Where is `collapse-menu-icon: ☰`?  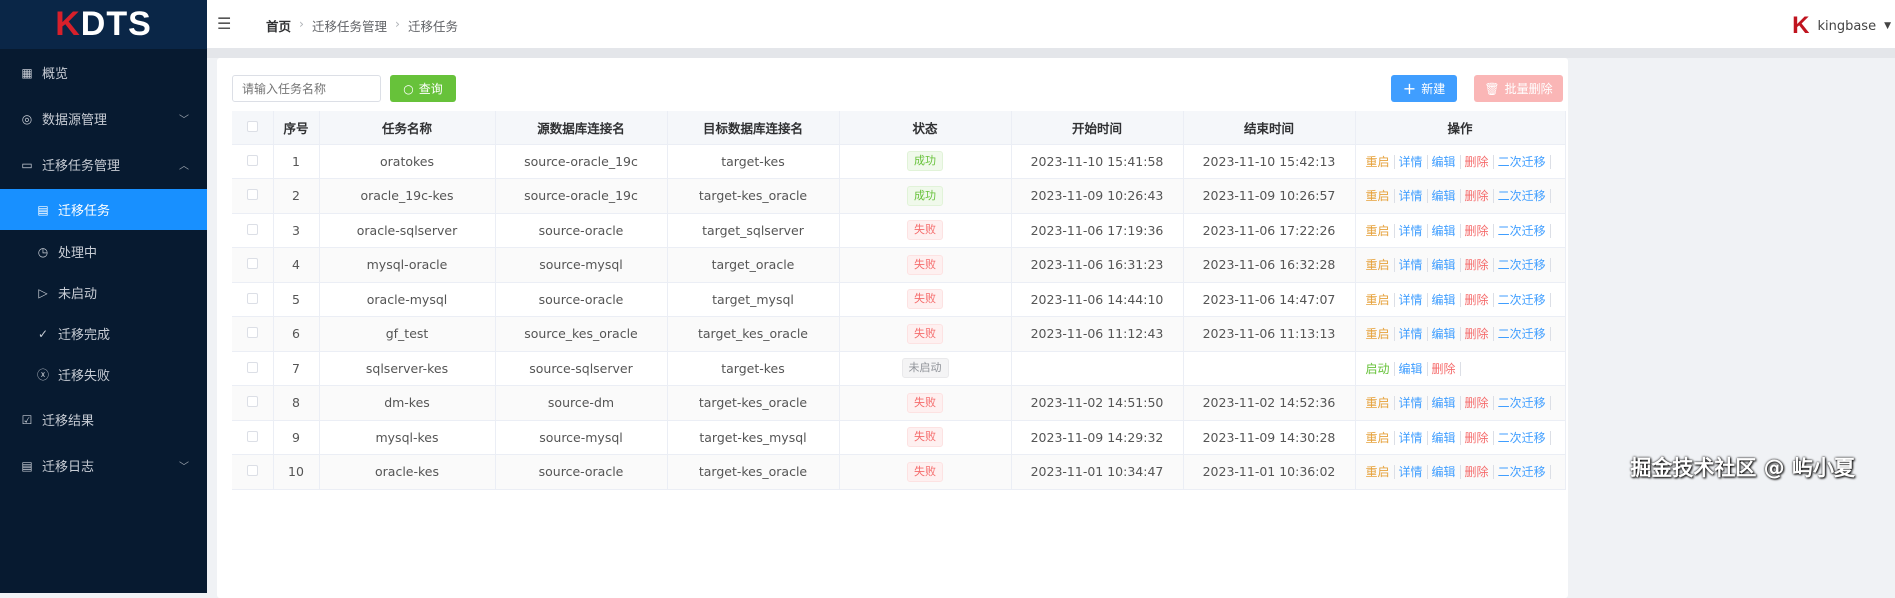
collapse-menu-icon: ☰ is located at coordinates (224, 23).